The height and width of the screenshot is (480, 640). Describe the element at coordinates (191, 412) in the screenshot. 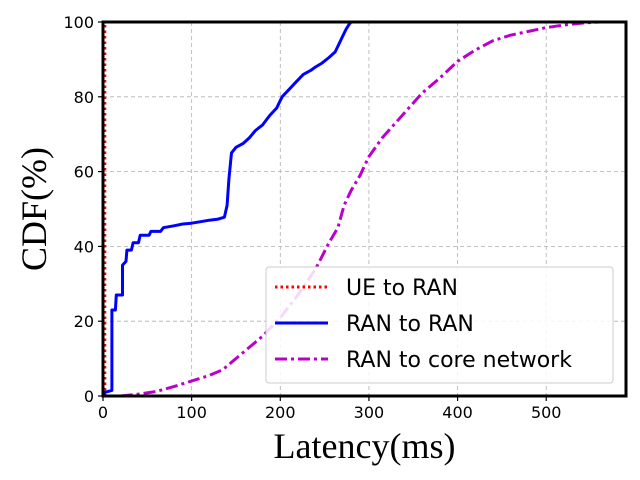

I see `x-tick-label-1: 100` at that location.